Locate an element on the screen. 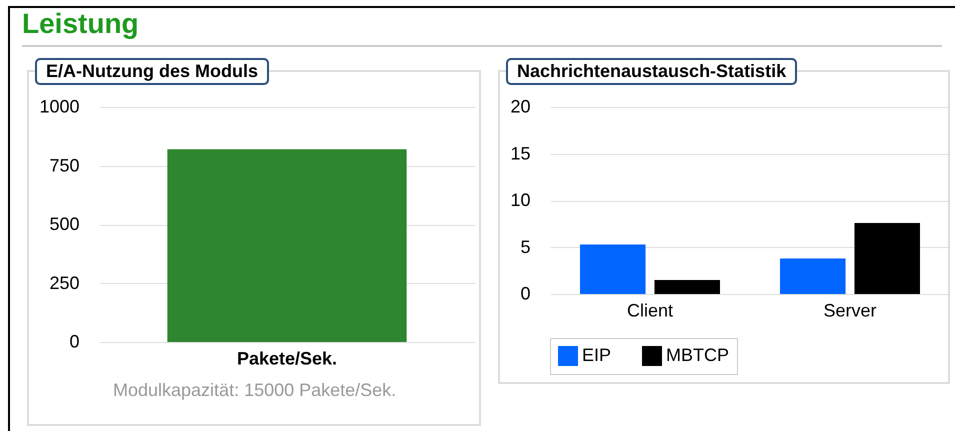  x-tick-label: Client is located at coordinates (650, 310).